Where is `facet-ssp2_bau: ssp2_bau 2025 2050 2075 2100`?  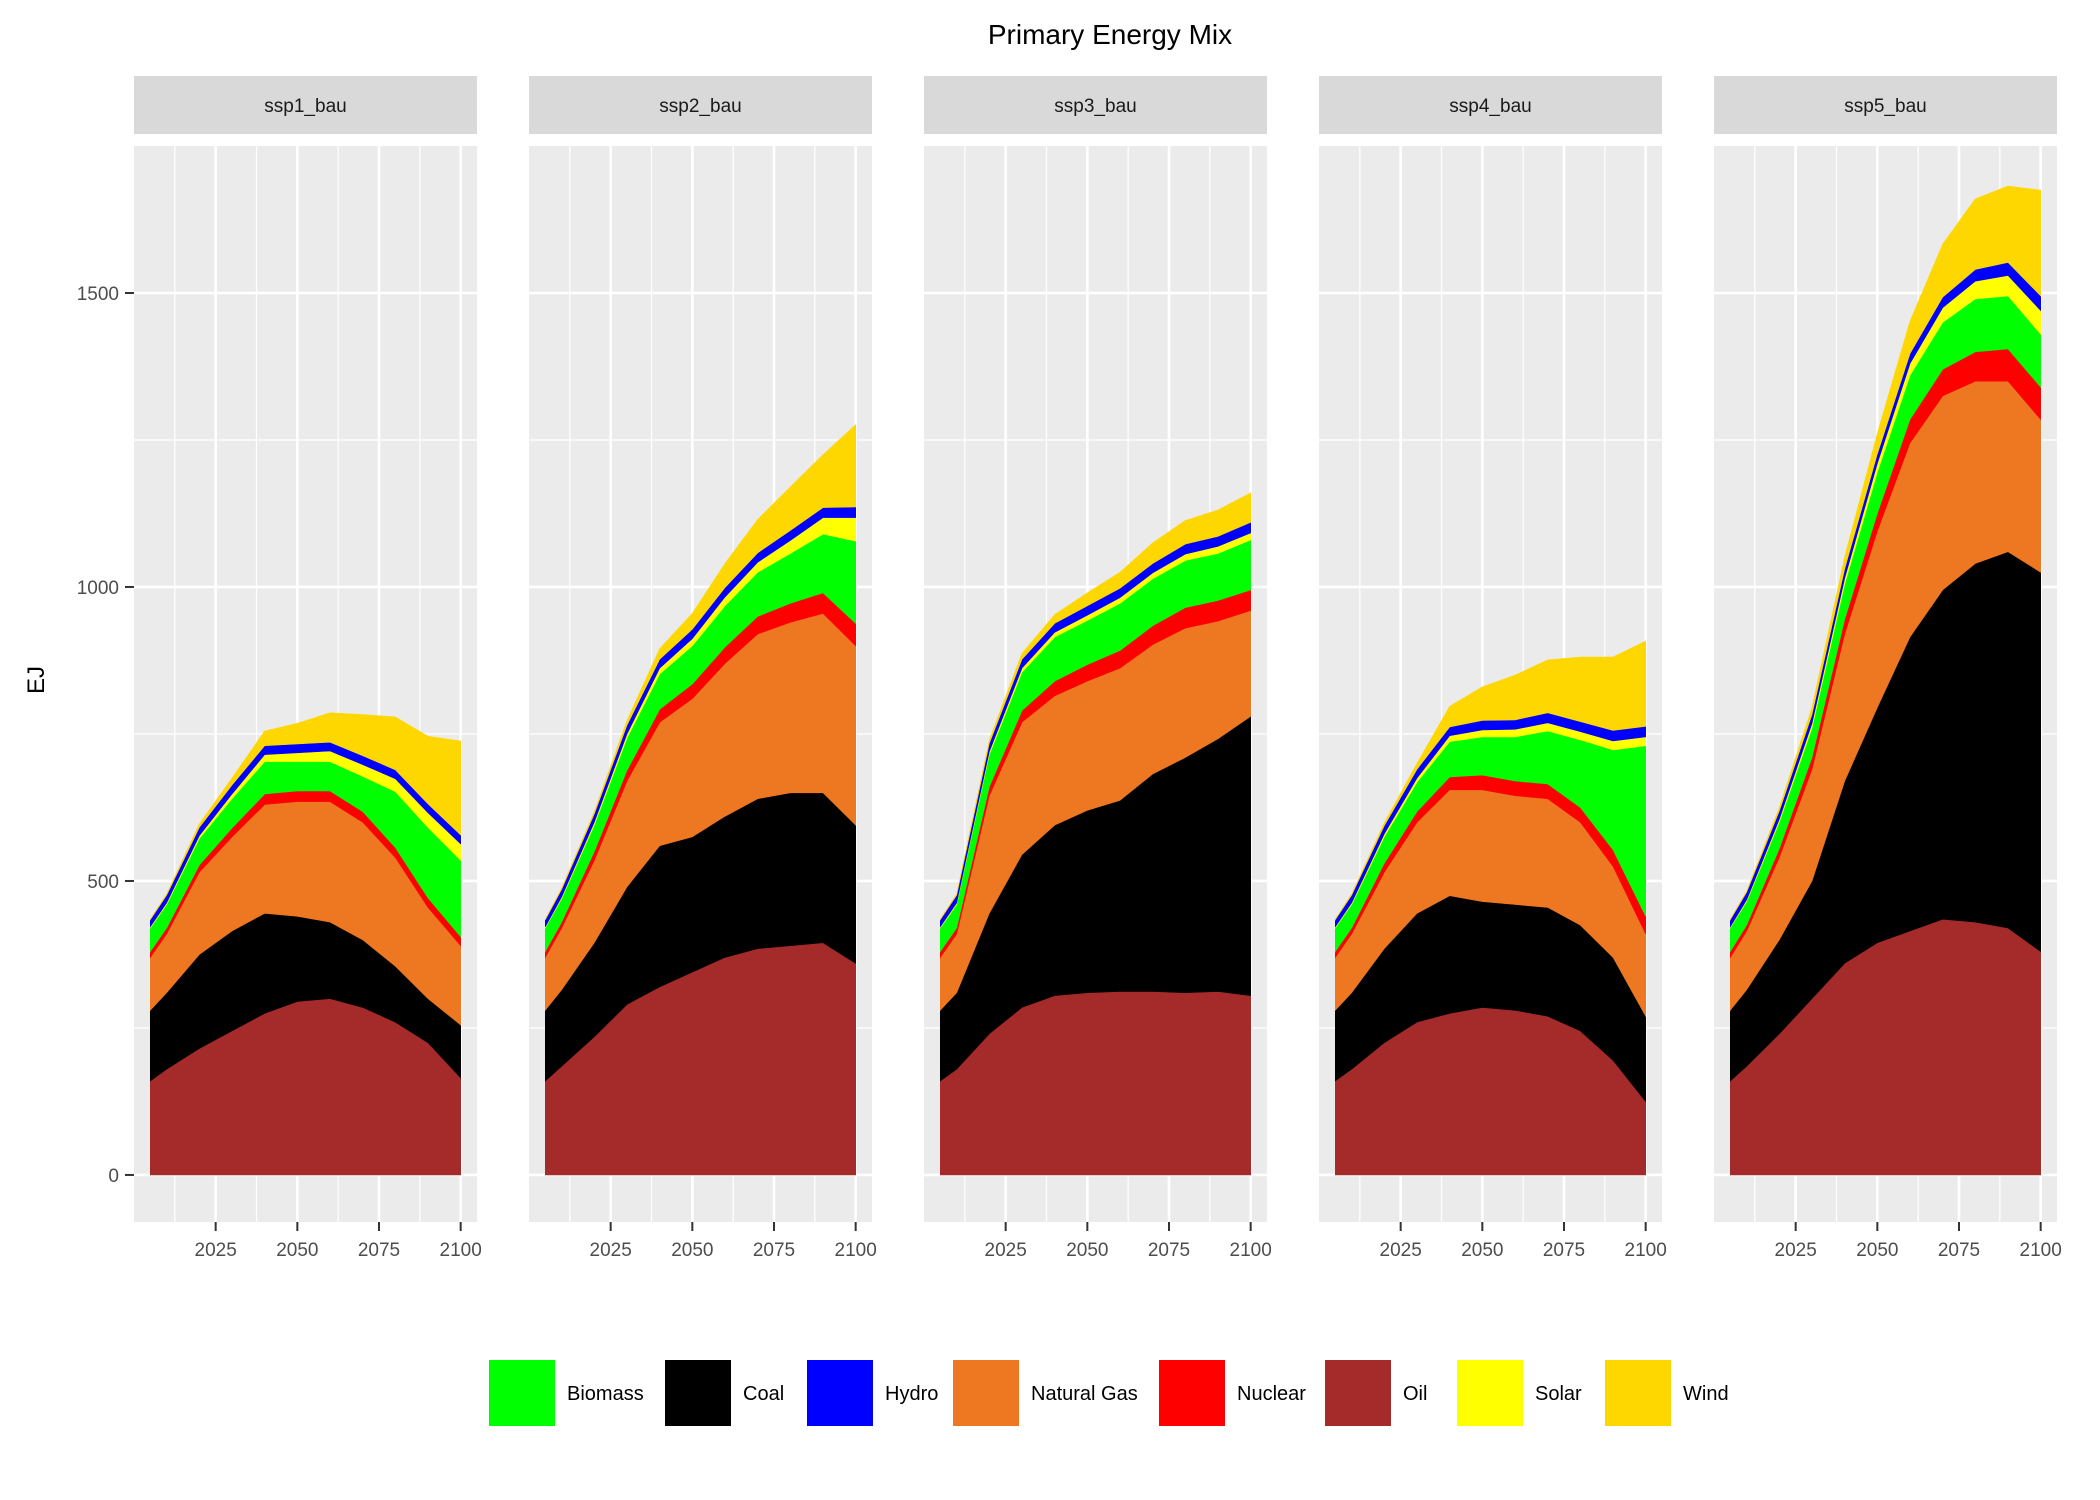
facet-ssp2_bau: ssp2_bau 2025 2050 2075 2100 is located at coordinates (703, 668).